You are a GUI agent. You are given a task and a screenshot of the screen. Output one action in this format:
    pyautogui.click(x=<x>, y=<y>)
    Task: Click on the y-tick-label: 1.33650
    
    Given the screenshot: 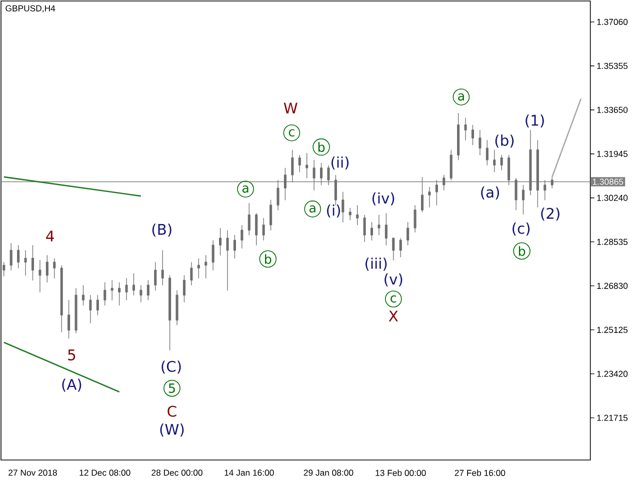 What is the action you would take?
    pyautogui.click(x=612, y=109)
    